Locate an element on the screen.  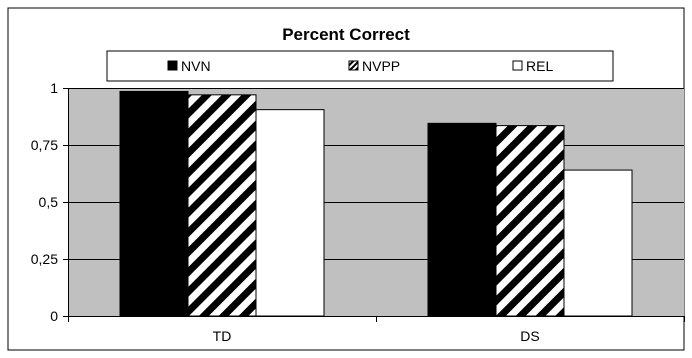
bar-nvn-td is located at coordinates (154, 203).